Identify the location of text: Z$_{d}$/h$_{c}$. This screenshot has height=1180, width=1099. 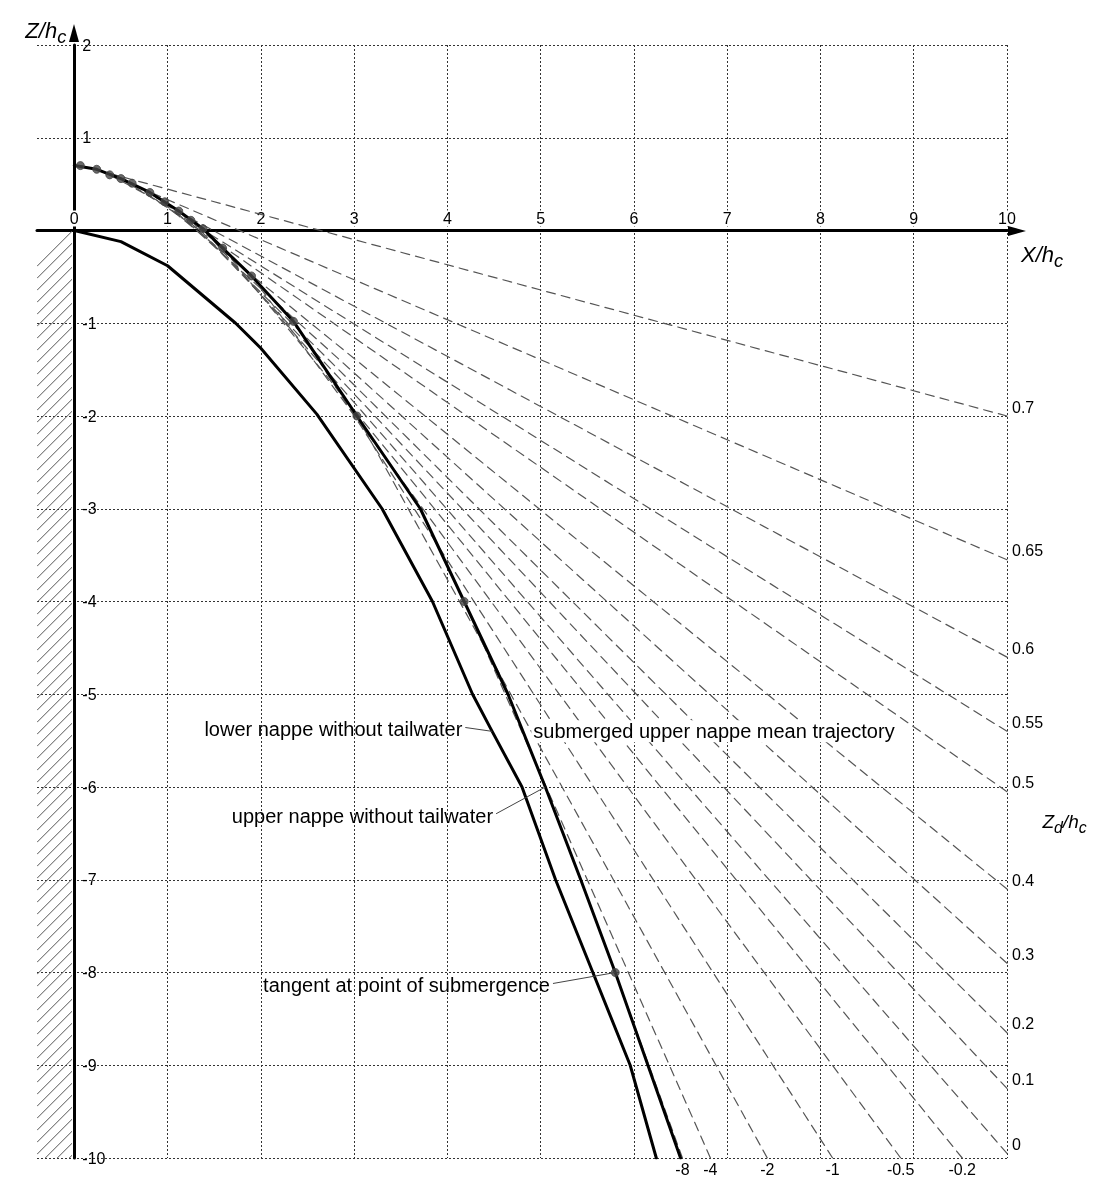
(1064, 823).